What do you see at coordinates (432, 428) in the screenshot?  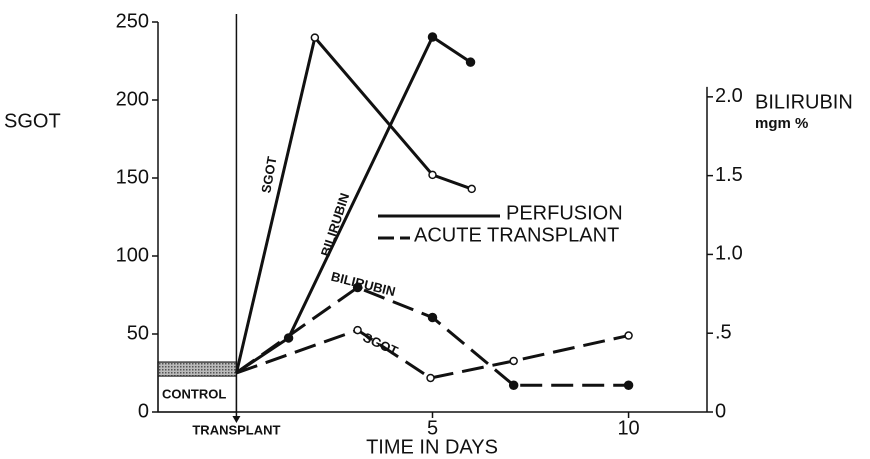 I see `x-tick-label: 5` at bounding box center [432, 428].